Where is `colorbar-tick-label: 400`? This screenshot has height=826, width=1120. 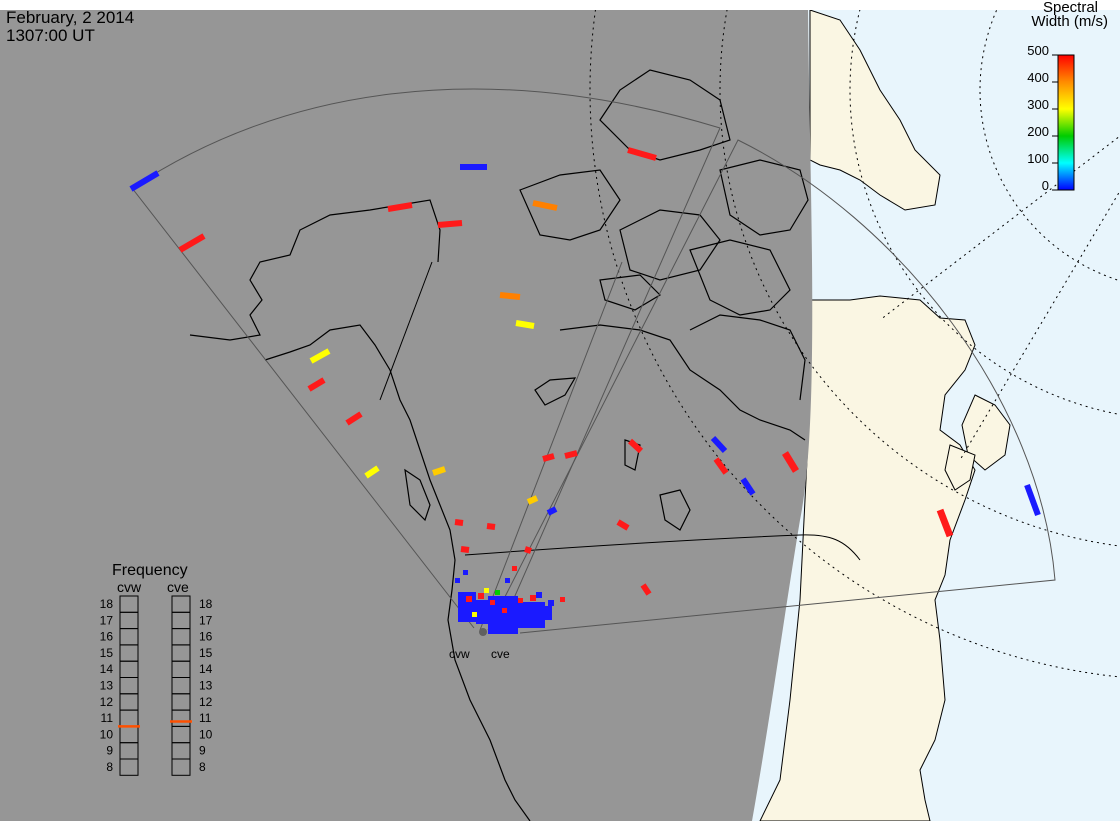
colorbar-tick-label: 400 is located at coordinates (1038, 77).